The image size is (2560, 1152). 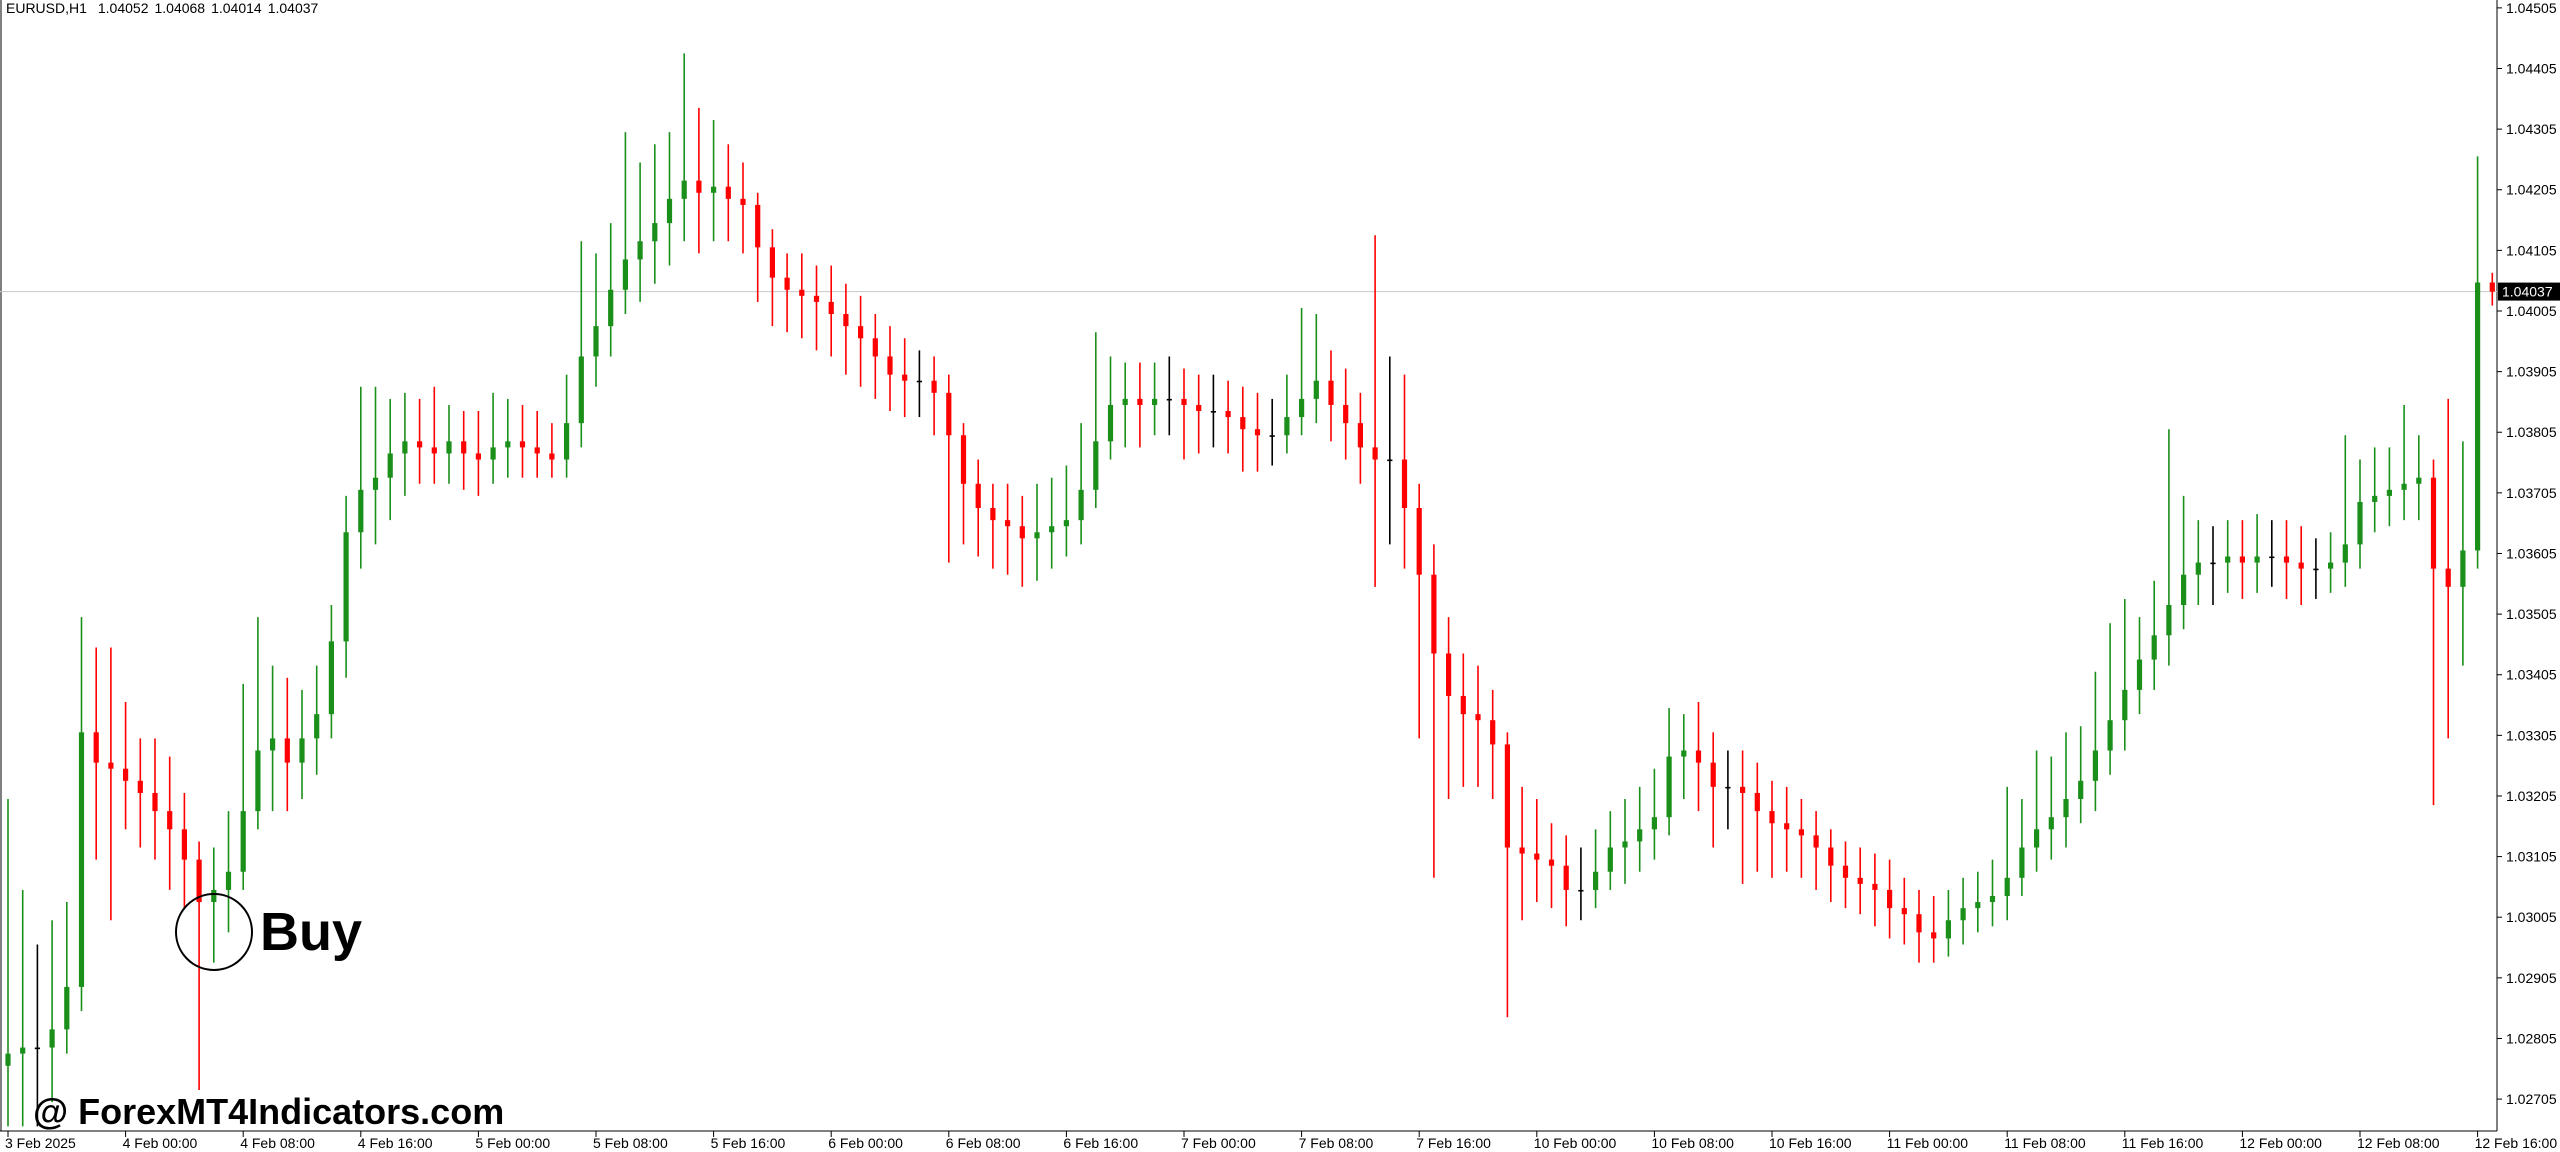 I want to click on y-tick-label: 1.04105, so click(x=2531, y=250).